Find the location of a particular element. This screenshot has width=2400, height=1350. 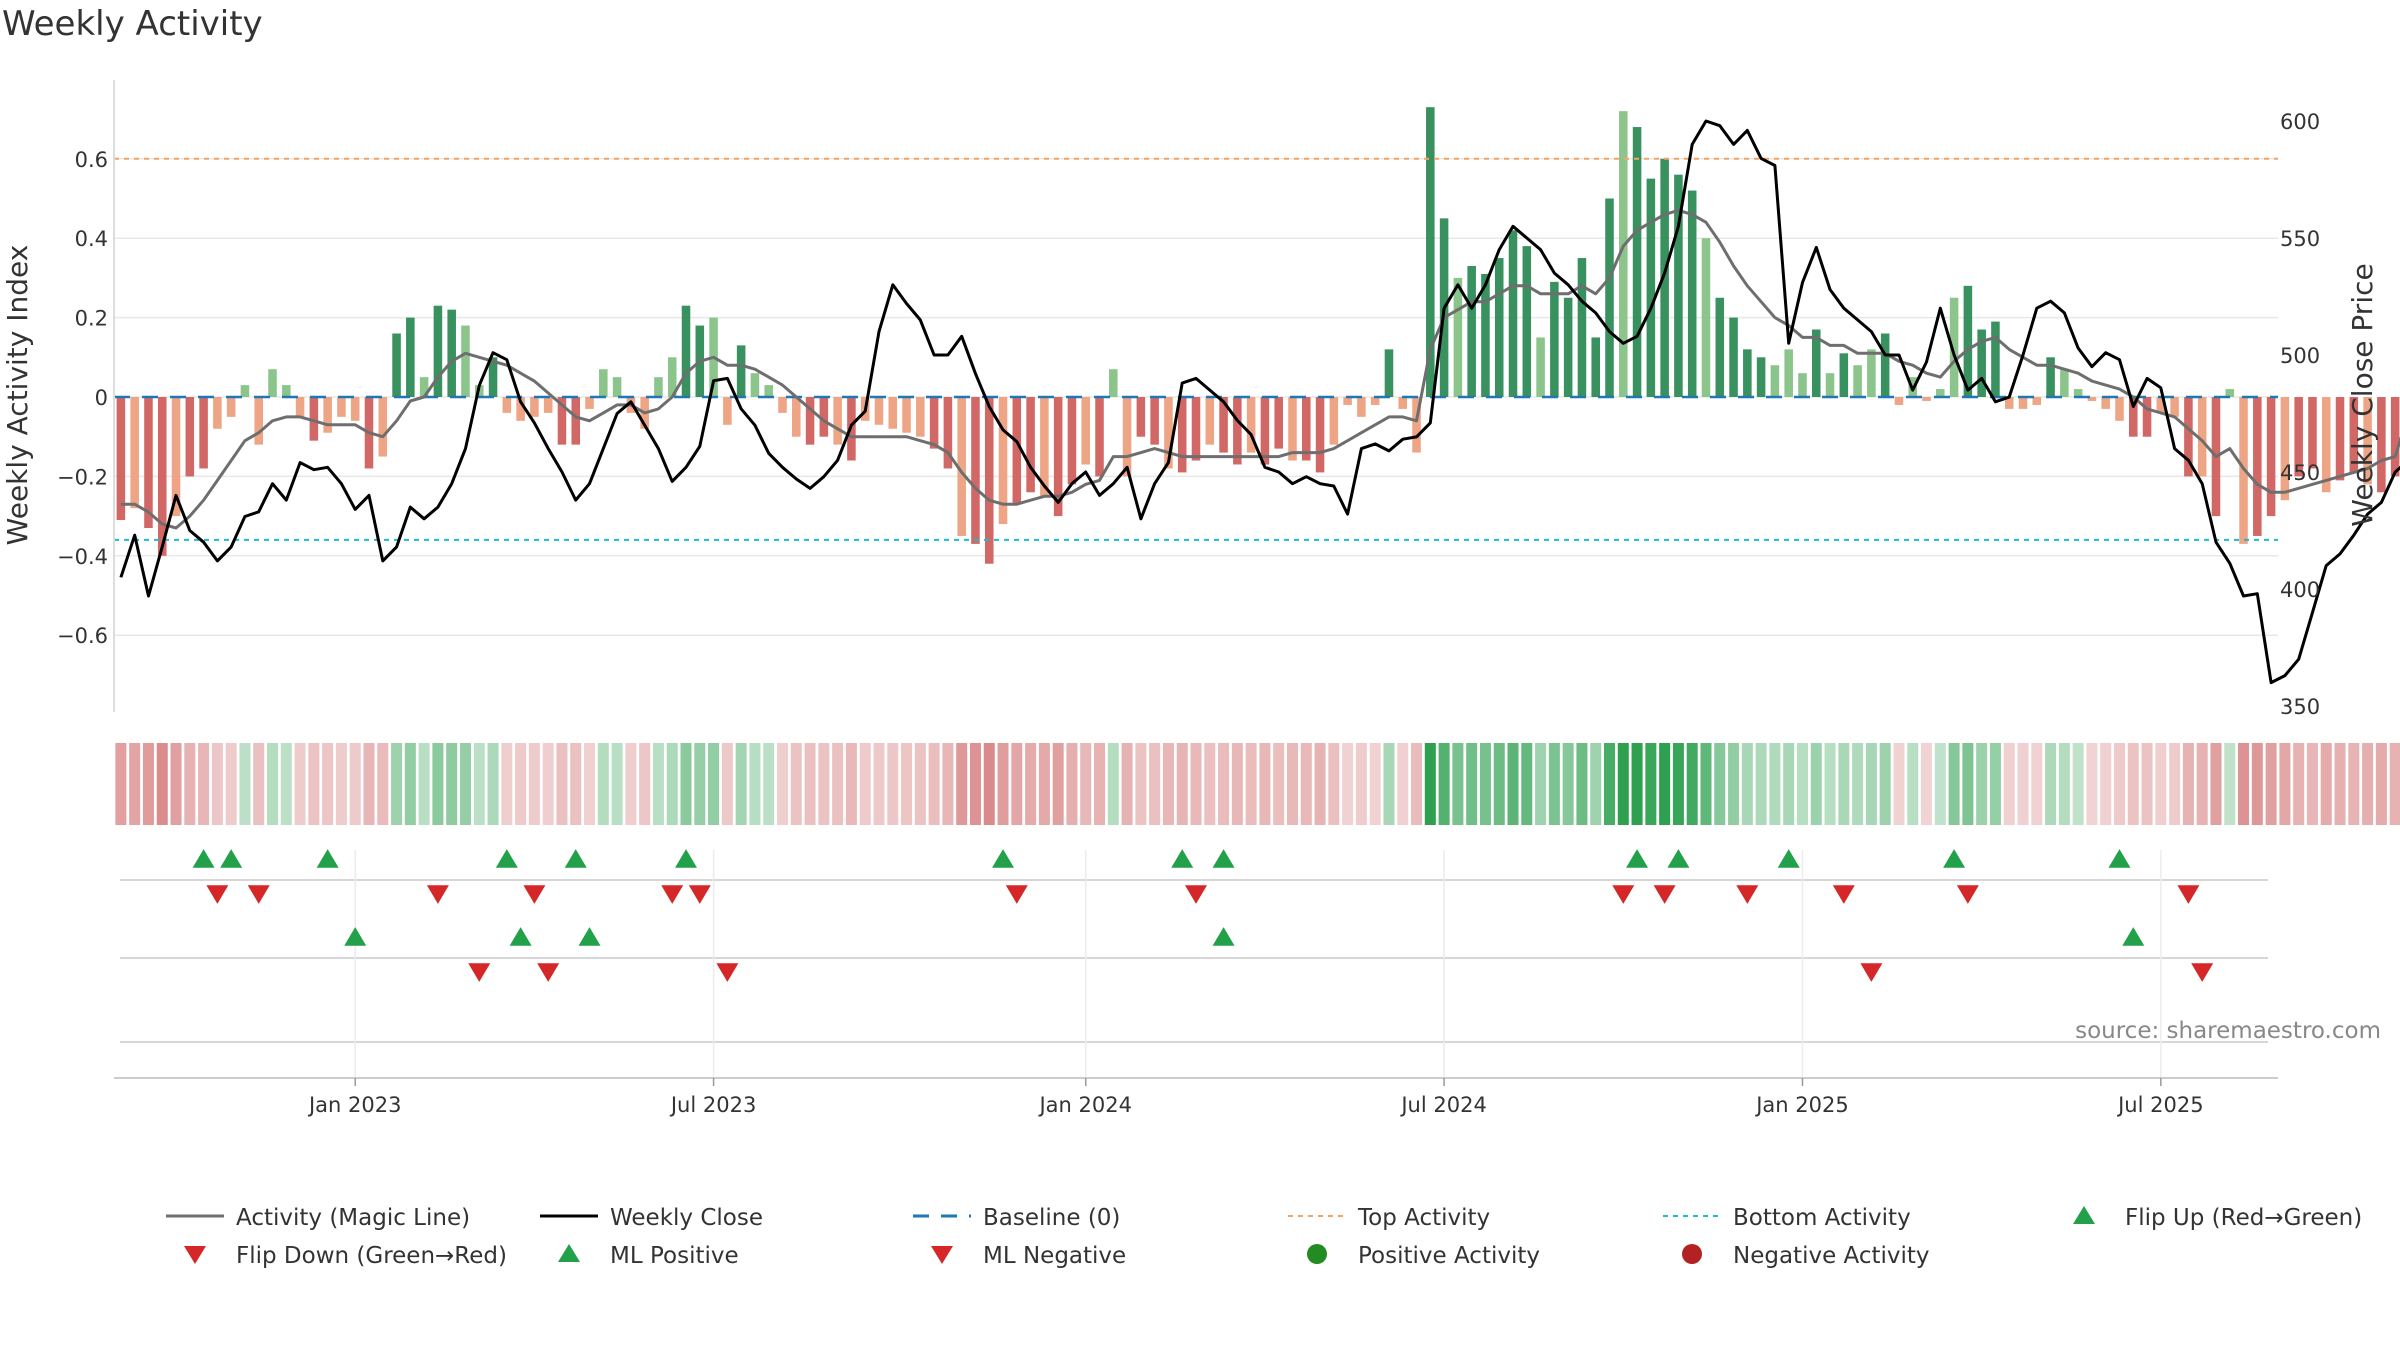

legend-label: Baseline (0) is located at coordinates (1051, 1218).